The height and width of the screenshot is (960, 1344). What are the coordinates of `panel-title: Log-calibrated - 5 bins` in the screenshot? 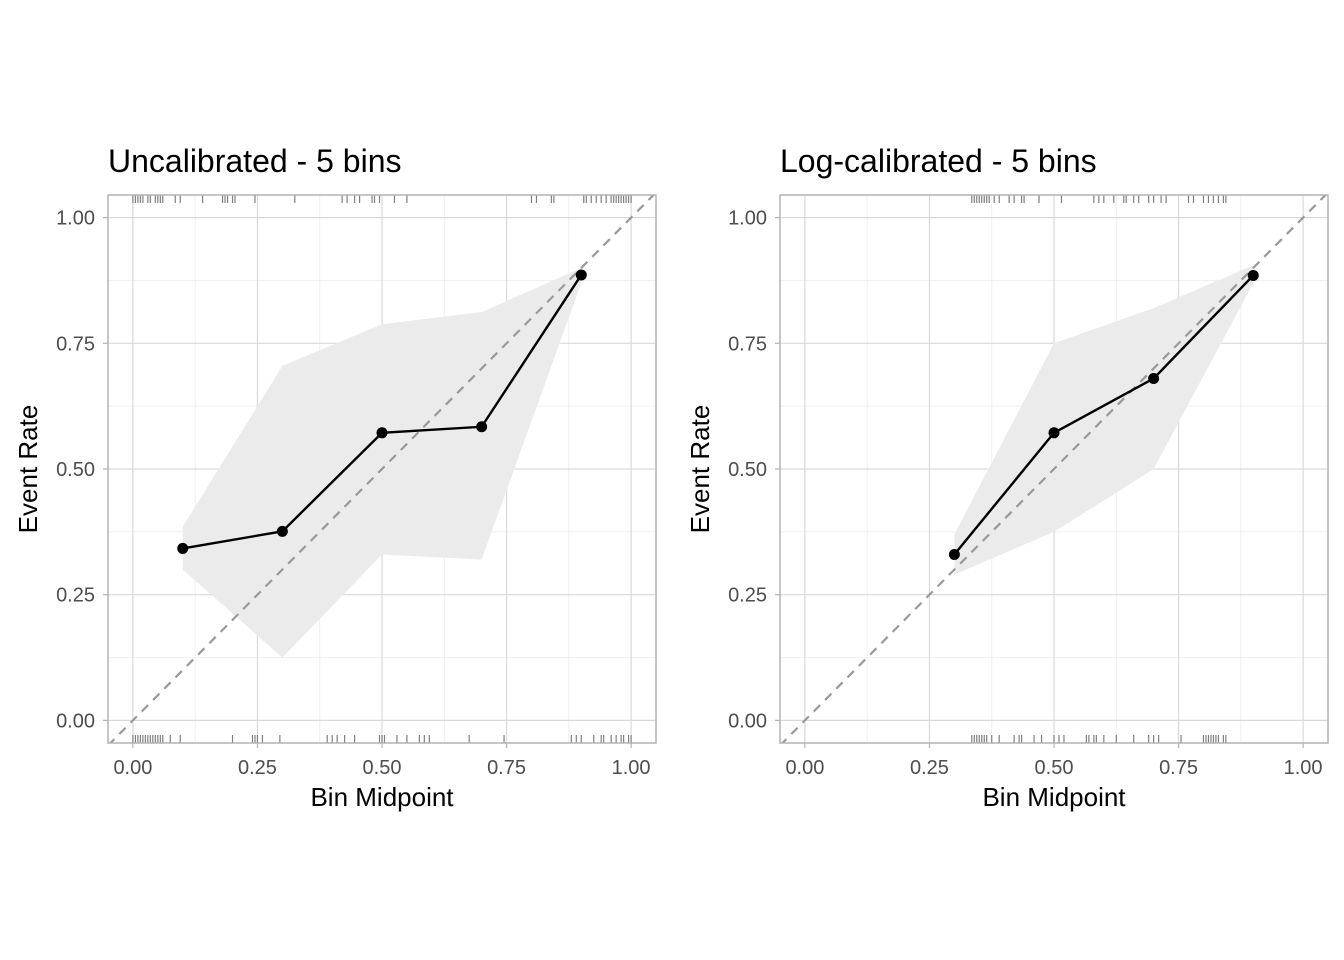 It's located at (938, 161).